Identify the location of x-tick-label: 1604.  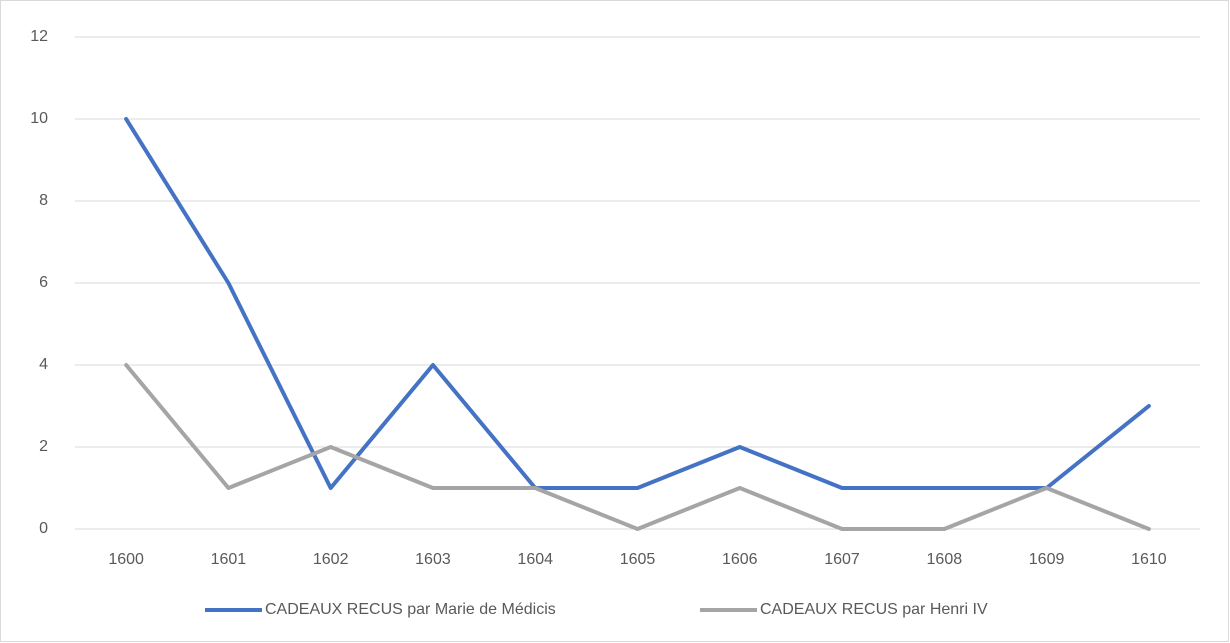
(535, 559).